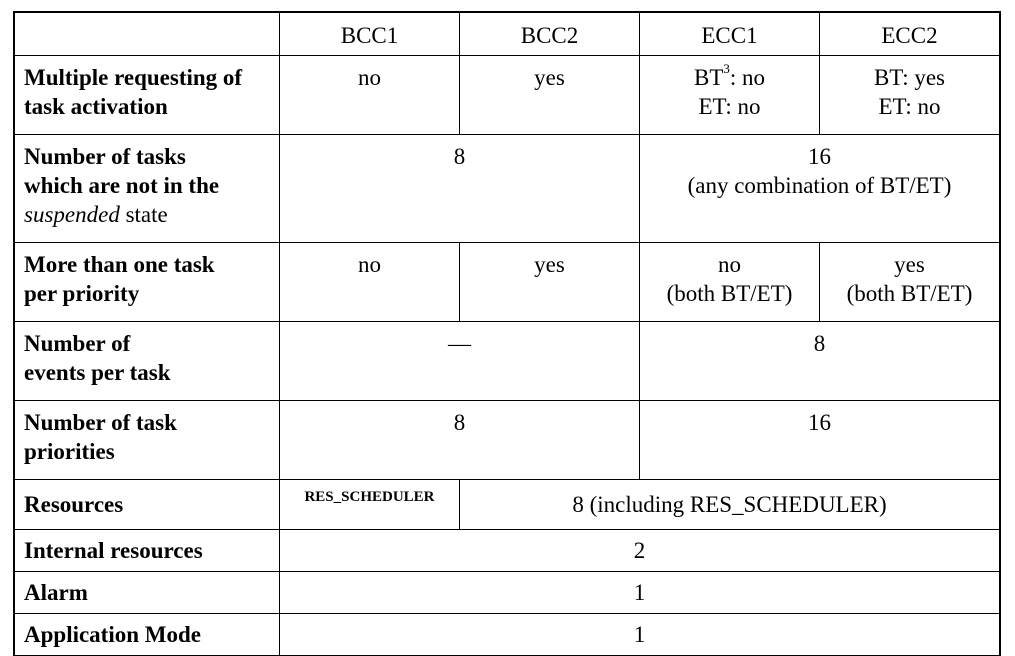 This screenshot has width=1015, height=656. What do you see at coordinates (69, 451) in the screenshot?
I see `label-line: priorities` at bounding box center [69, 451].